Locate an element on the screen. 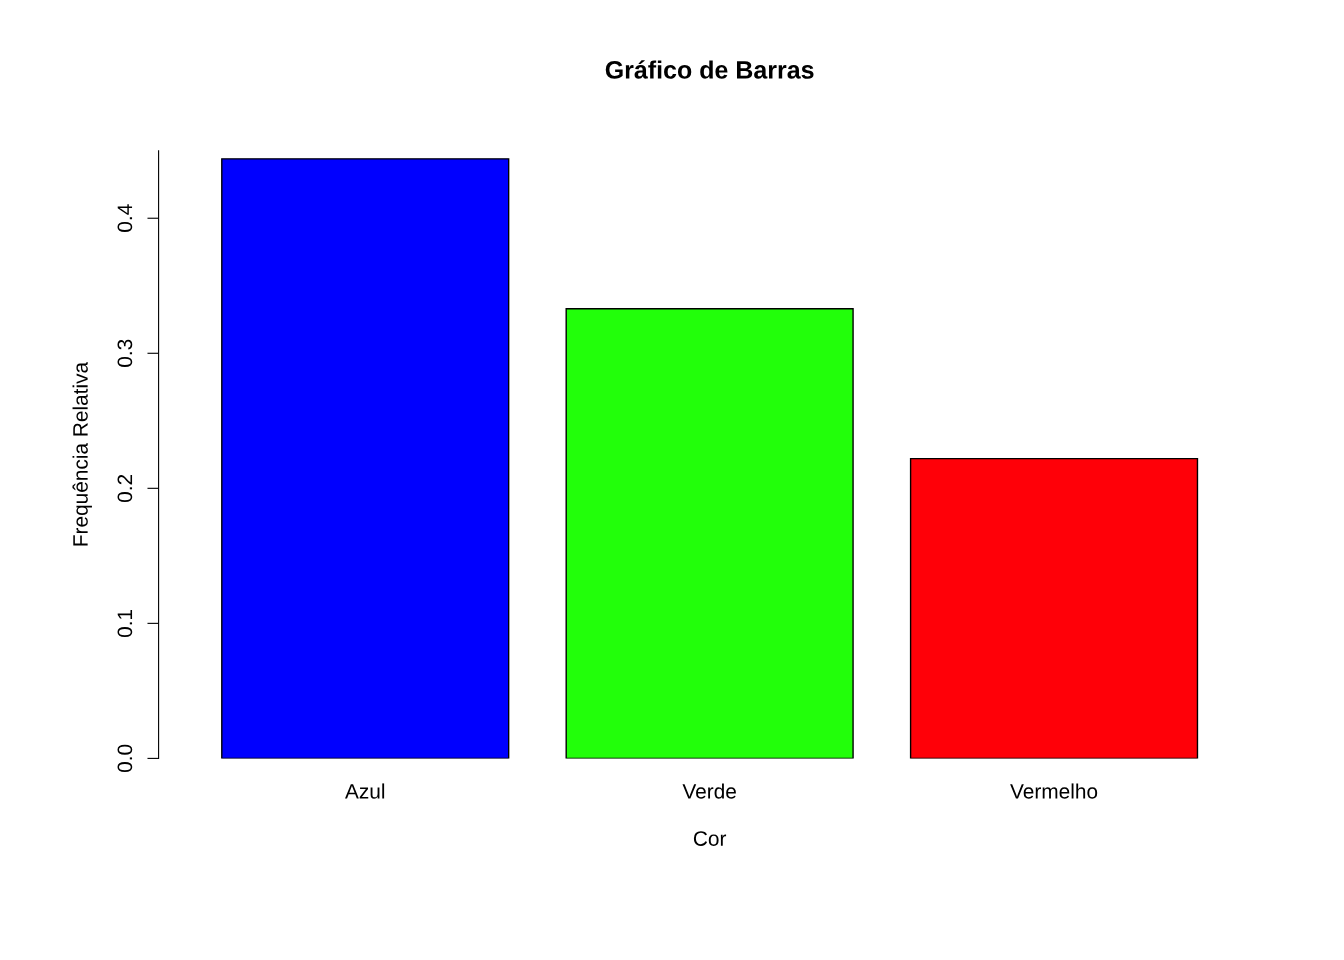  y-tick-label: 0.4 is located at coordinates (125, 218).